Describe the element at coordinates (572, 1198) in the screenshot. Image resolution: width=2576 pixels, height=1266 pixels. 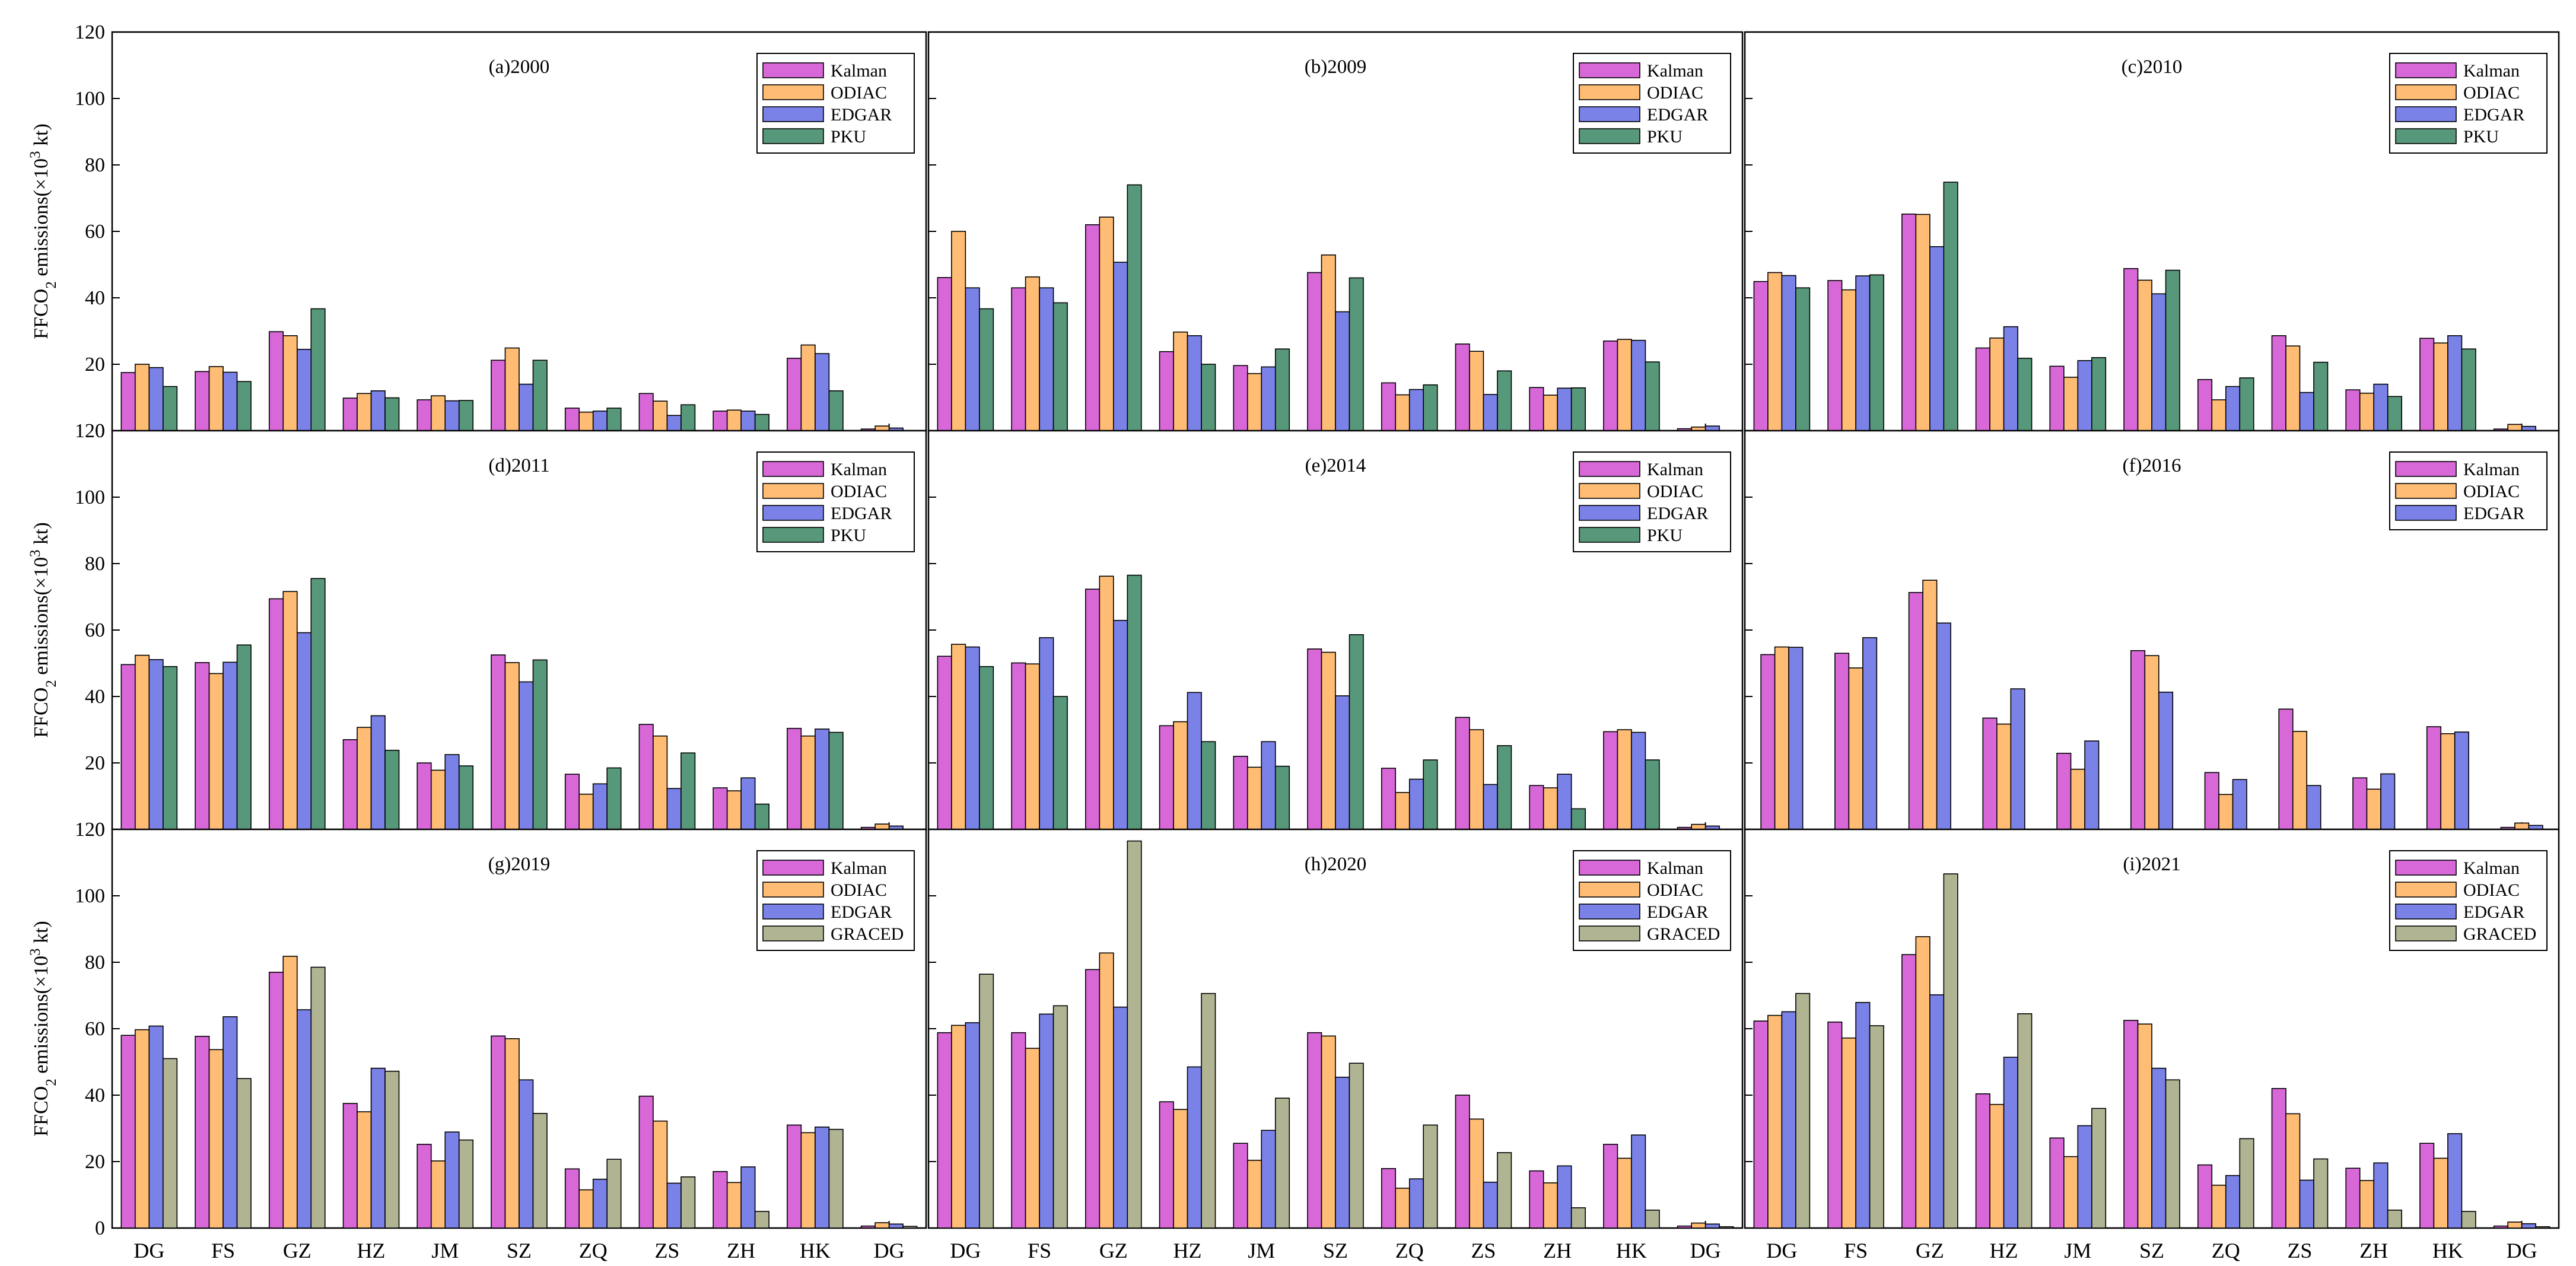
I see `bar-kalman-zq` at that location.